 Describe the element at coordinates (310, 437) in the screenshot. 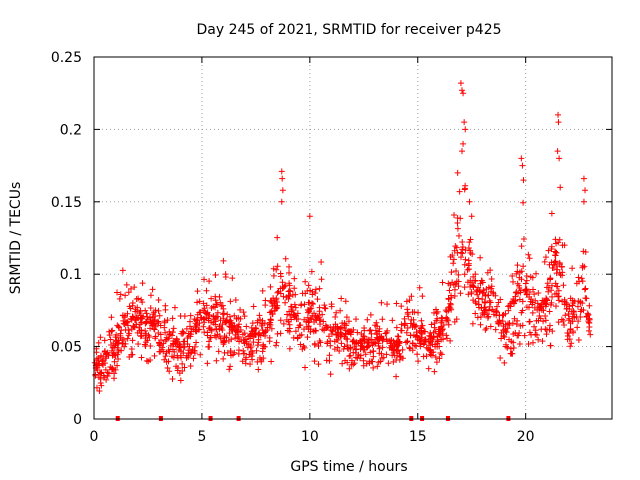

I see `x-tick-label: 10` at that location.